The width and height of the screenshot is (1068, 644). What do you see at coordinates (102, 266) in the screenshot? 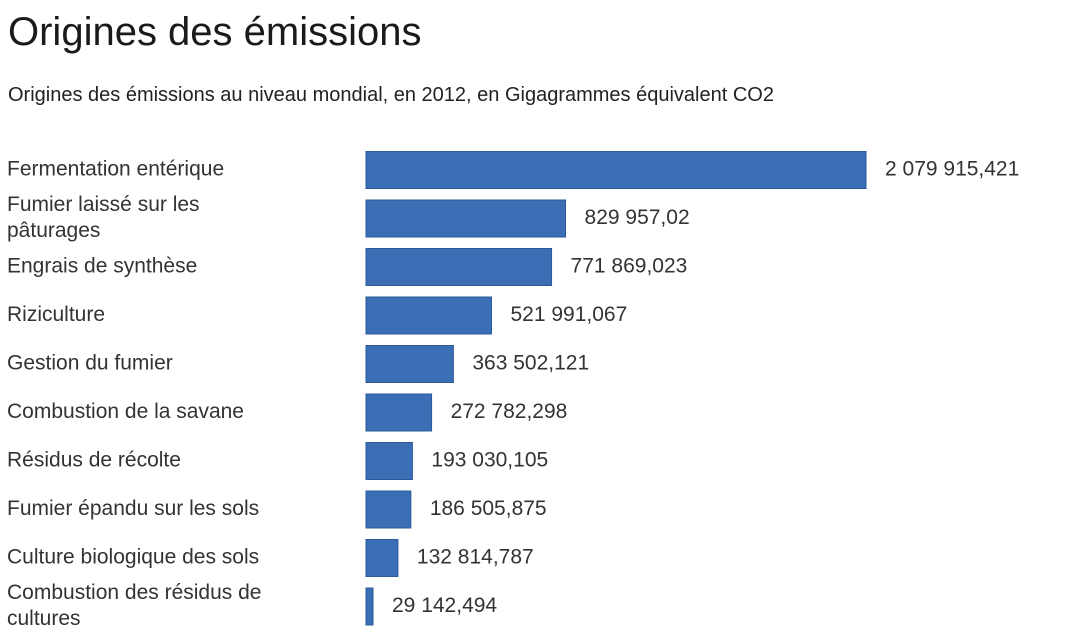
I see `category-label: Engrais de synthèse` at bounding box center [102, 266].